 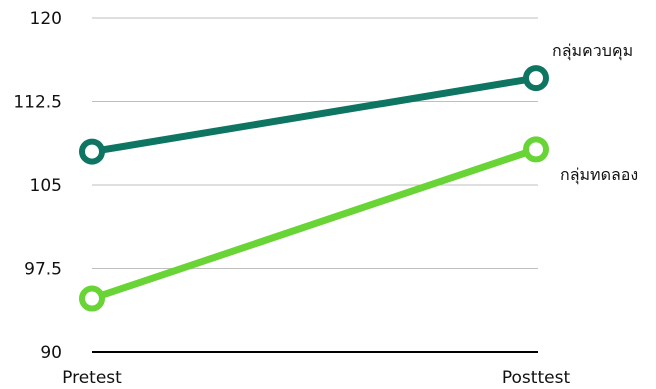 I want to click on y-tick-label: 112.5, so click(x=37, y=103).